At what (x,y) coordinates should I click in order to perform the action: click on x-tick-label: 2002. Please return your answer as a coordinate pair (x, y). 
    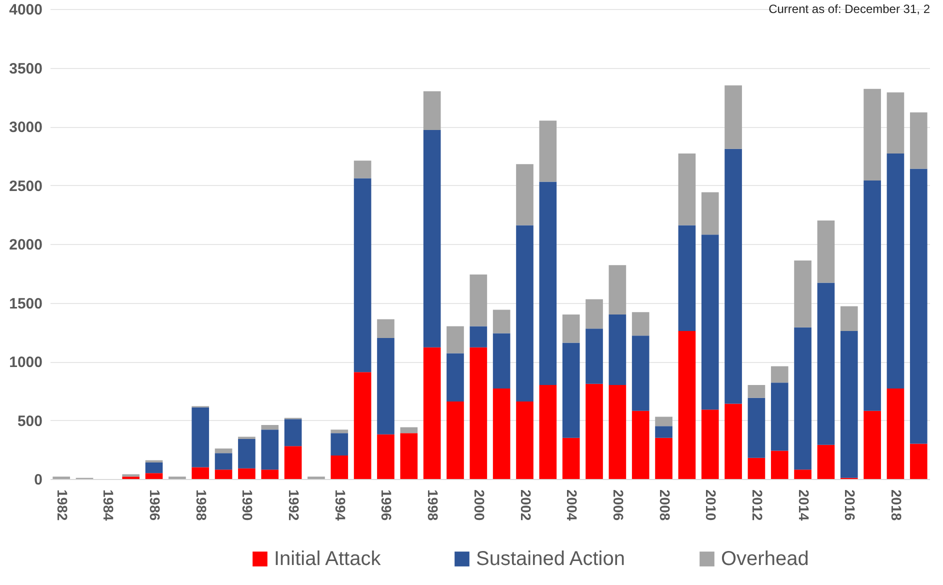
    Looking at the image, I should click on (526, 505).